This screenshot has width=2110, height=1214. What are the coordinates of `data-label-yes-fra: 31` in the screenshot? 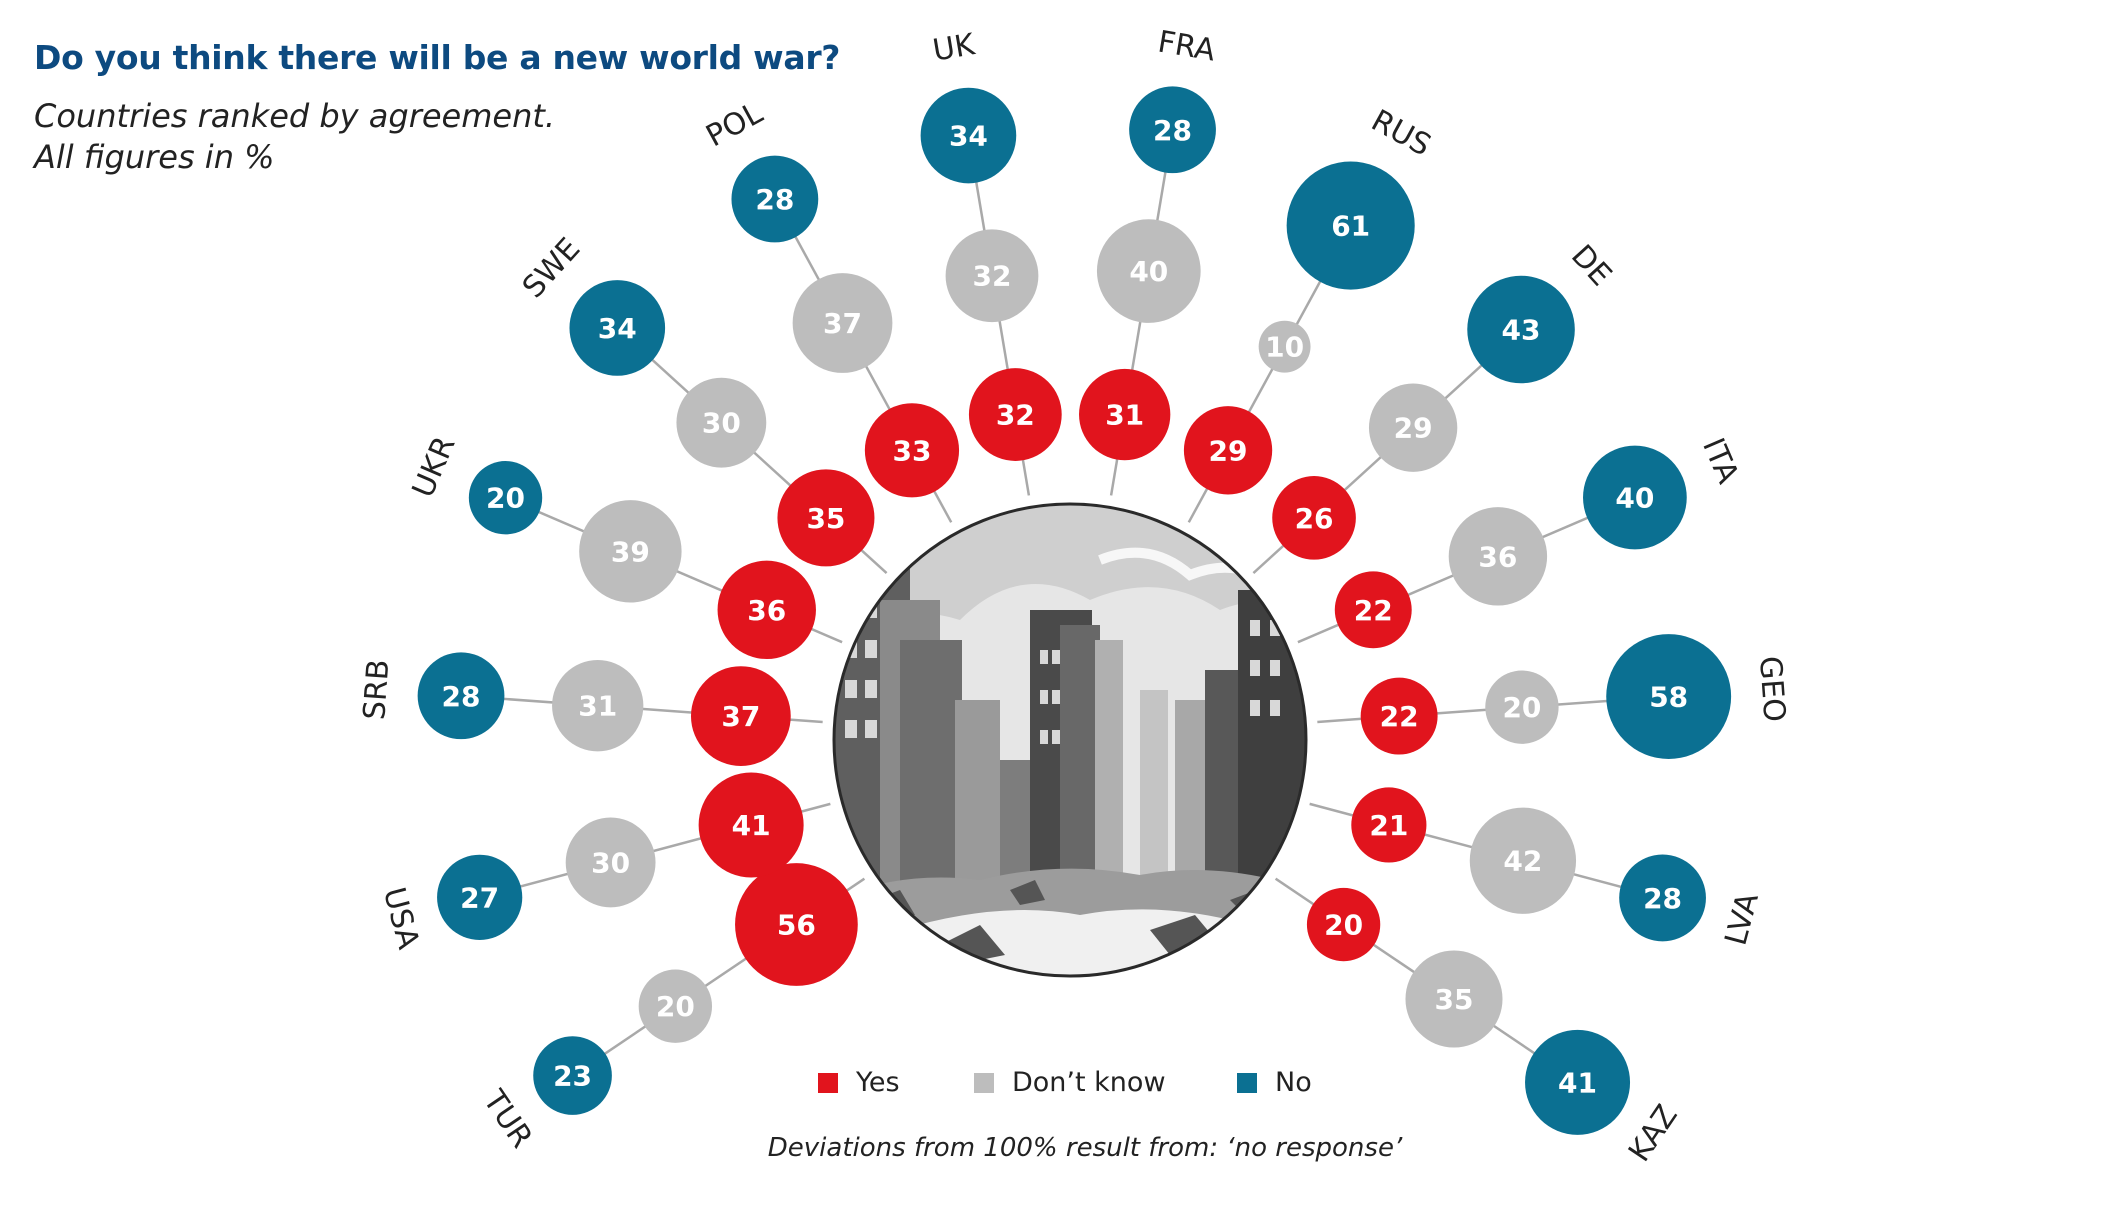 It's located at (1124, 415).